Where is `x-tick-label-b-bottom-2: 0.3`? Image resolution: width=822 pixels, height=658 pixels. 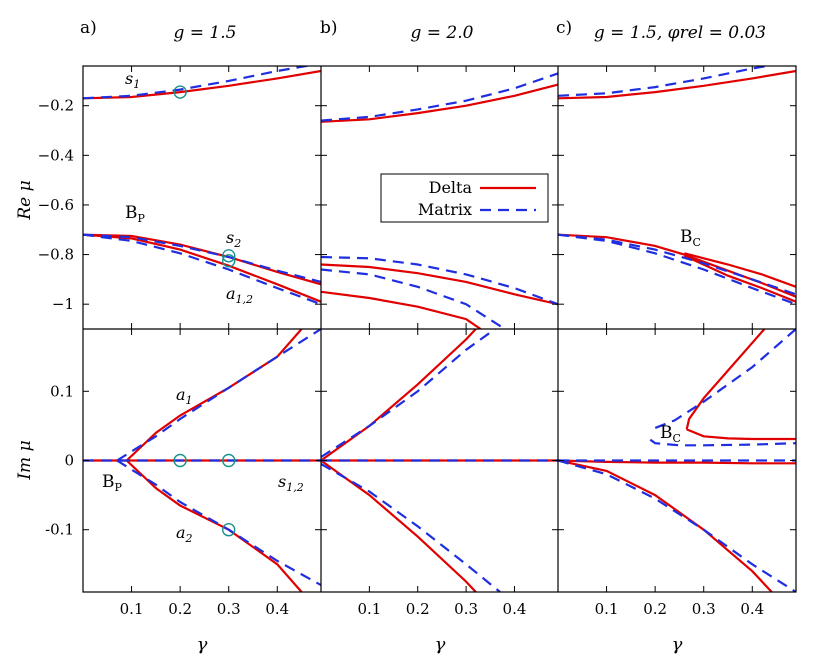 x-tick-label-b-bottom-2: 0.3 is located at coordinates (466, 609).